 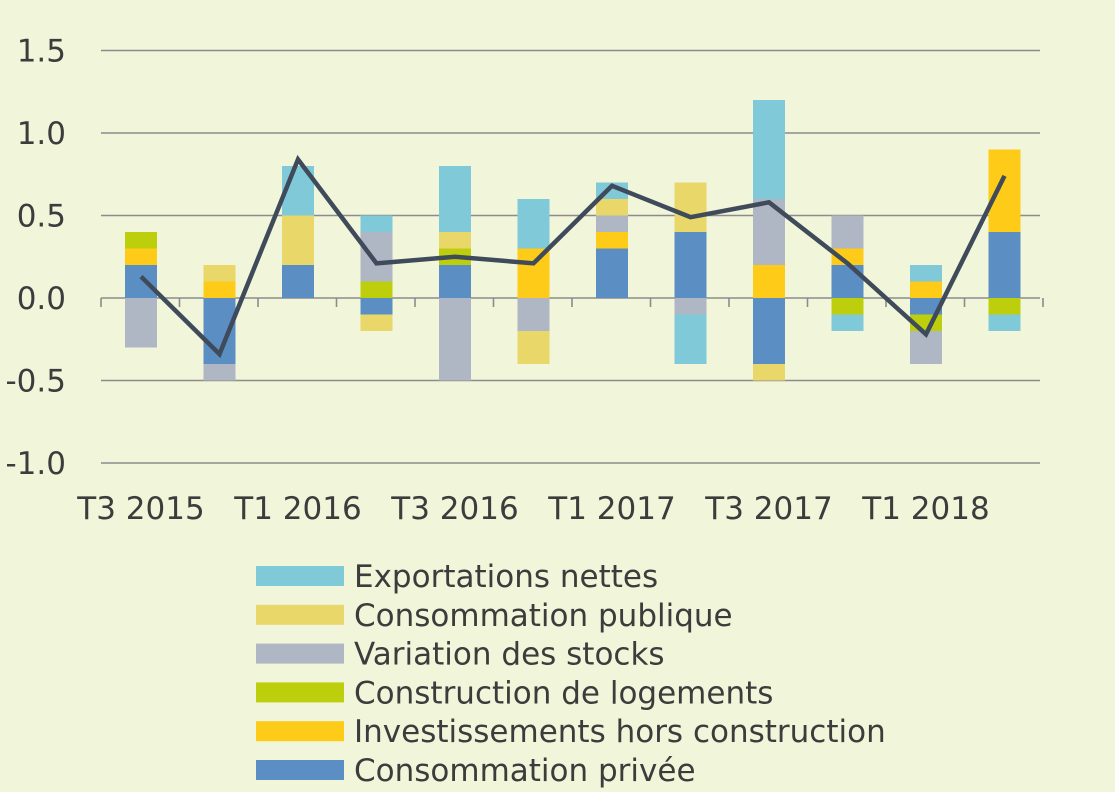 I want to click on y-tick-label: -0.5, so click(x=36, y=382).